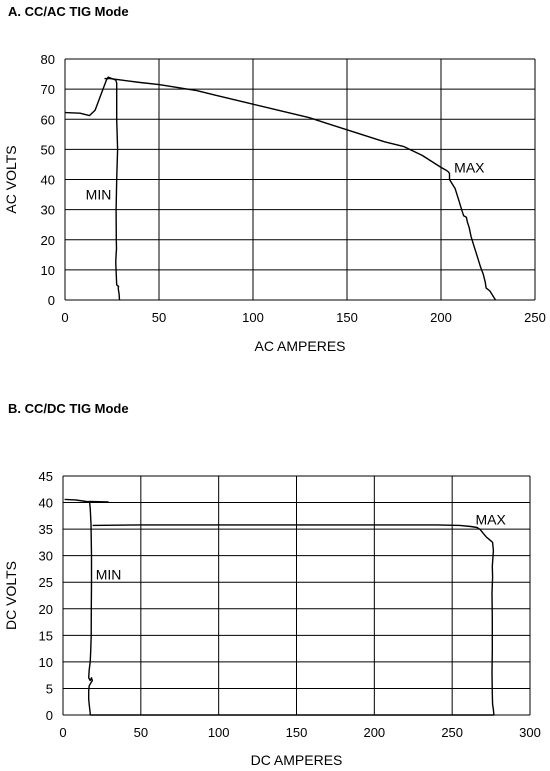 This screenshot has height=771, width=550. Describe the element at coordinates (46, 476) in the screenshot. I see `y-tick-label: 45` at that location.